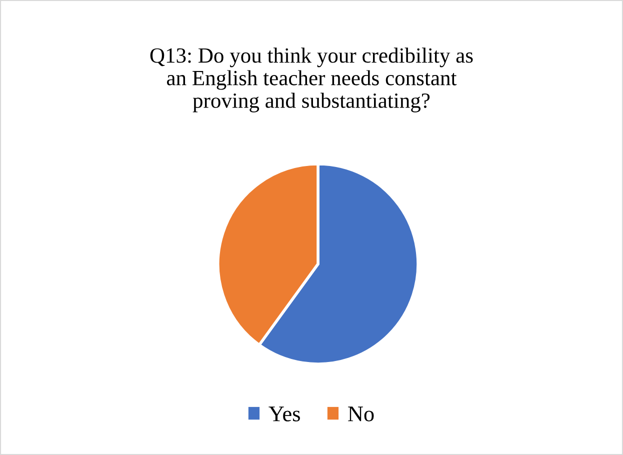 This screenshot has width=623, height=455. Describe the element at coordinates (311, 80) in the screenshot. I see `chart-title: Q13: Do you think your credibility as an English teacher needs constant proving and substantiating?` at that location.